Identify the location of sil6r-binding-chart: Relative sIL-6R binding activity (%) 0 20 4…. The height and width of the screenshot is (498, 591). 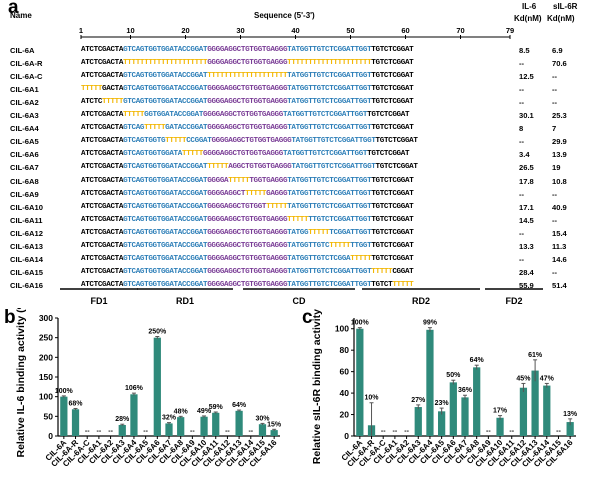
(444, 388).